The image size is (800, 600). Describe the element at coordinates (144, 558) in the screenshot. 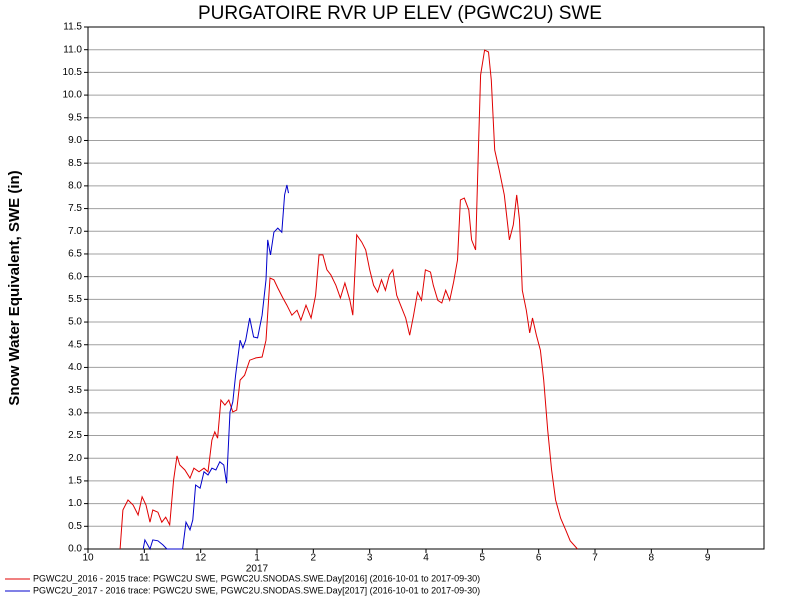

I see `x-tick-label: 11` at that location.